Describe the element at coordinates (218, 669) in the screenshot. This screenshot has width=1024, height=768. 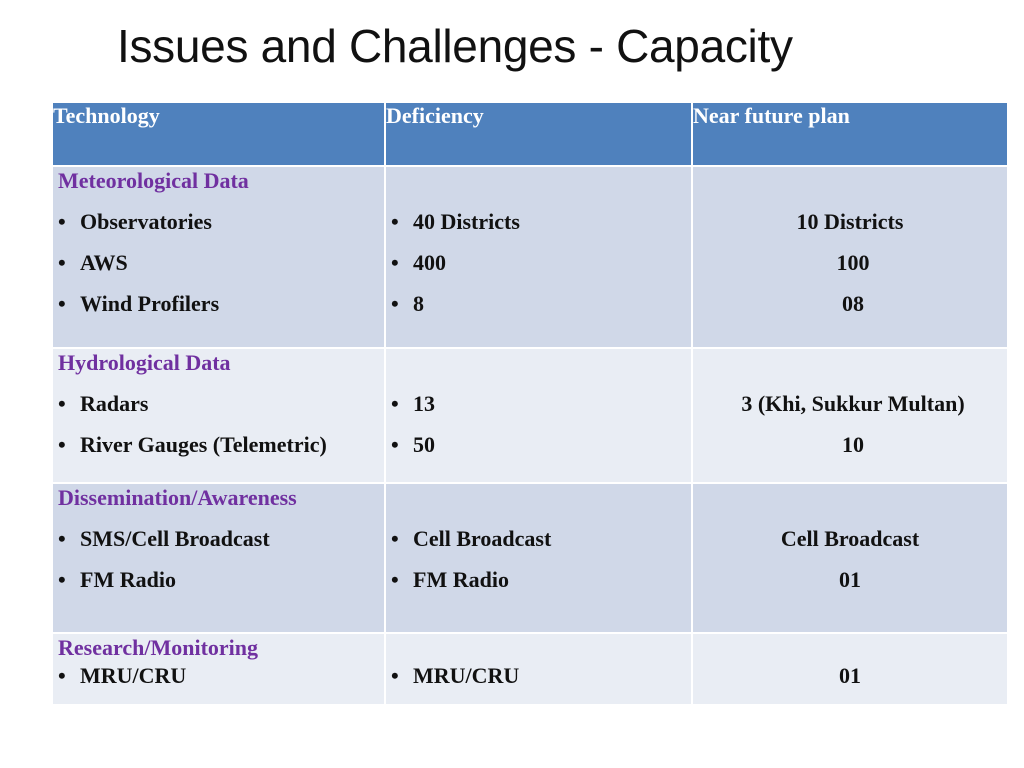
I see `technology-cell: Research/Monitoring • MRU/CRU` at that location.